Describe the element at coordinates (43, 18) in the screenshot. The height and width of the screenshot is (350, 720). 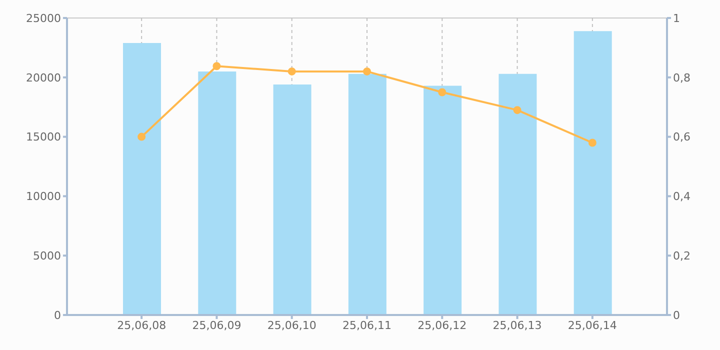
I see `y-tick-label: 25000` at that location.